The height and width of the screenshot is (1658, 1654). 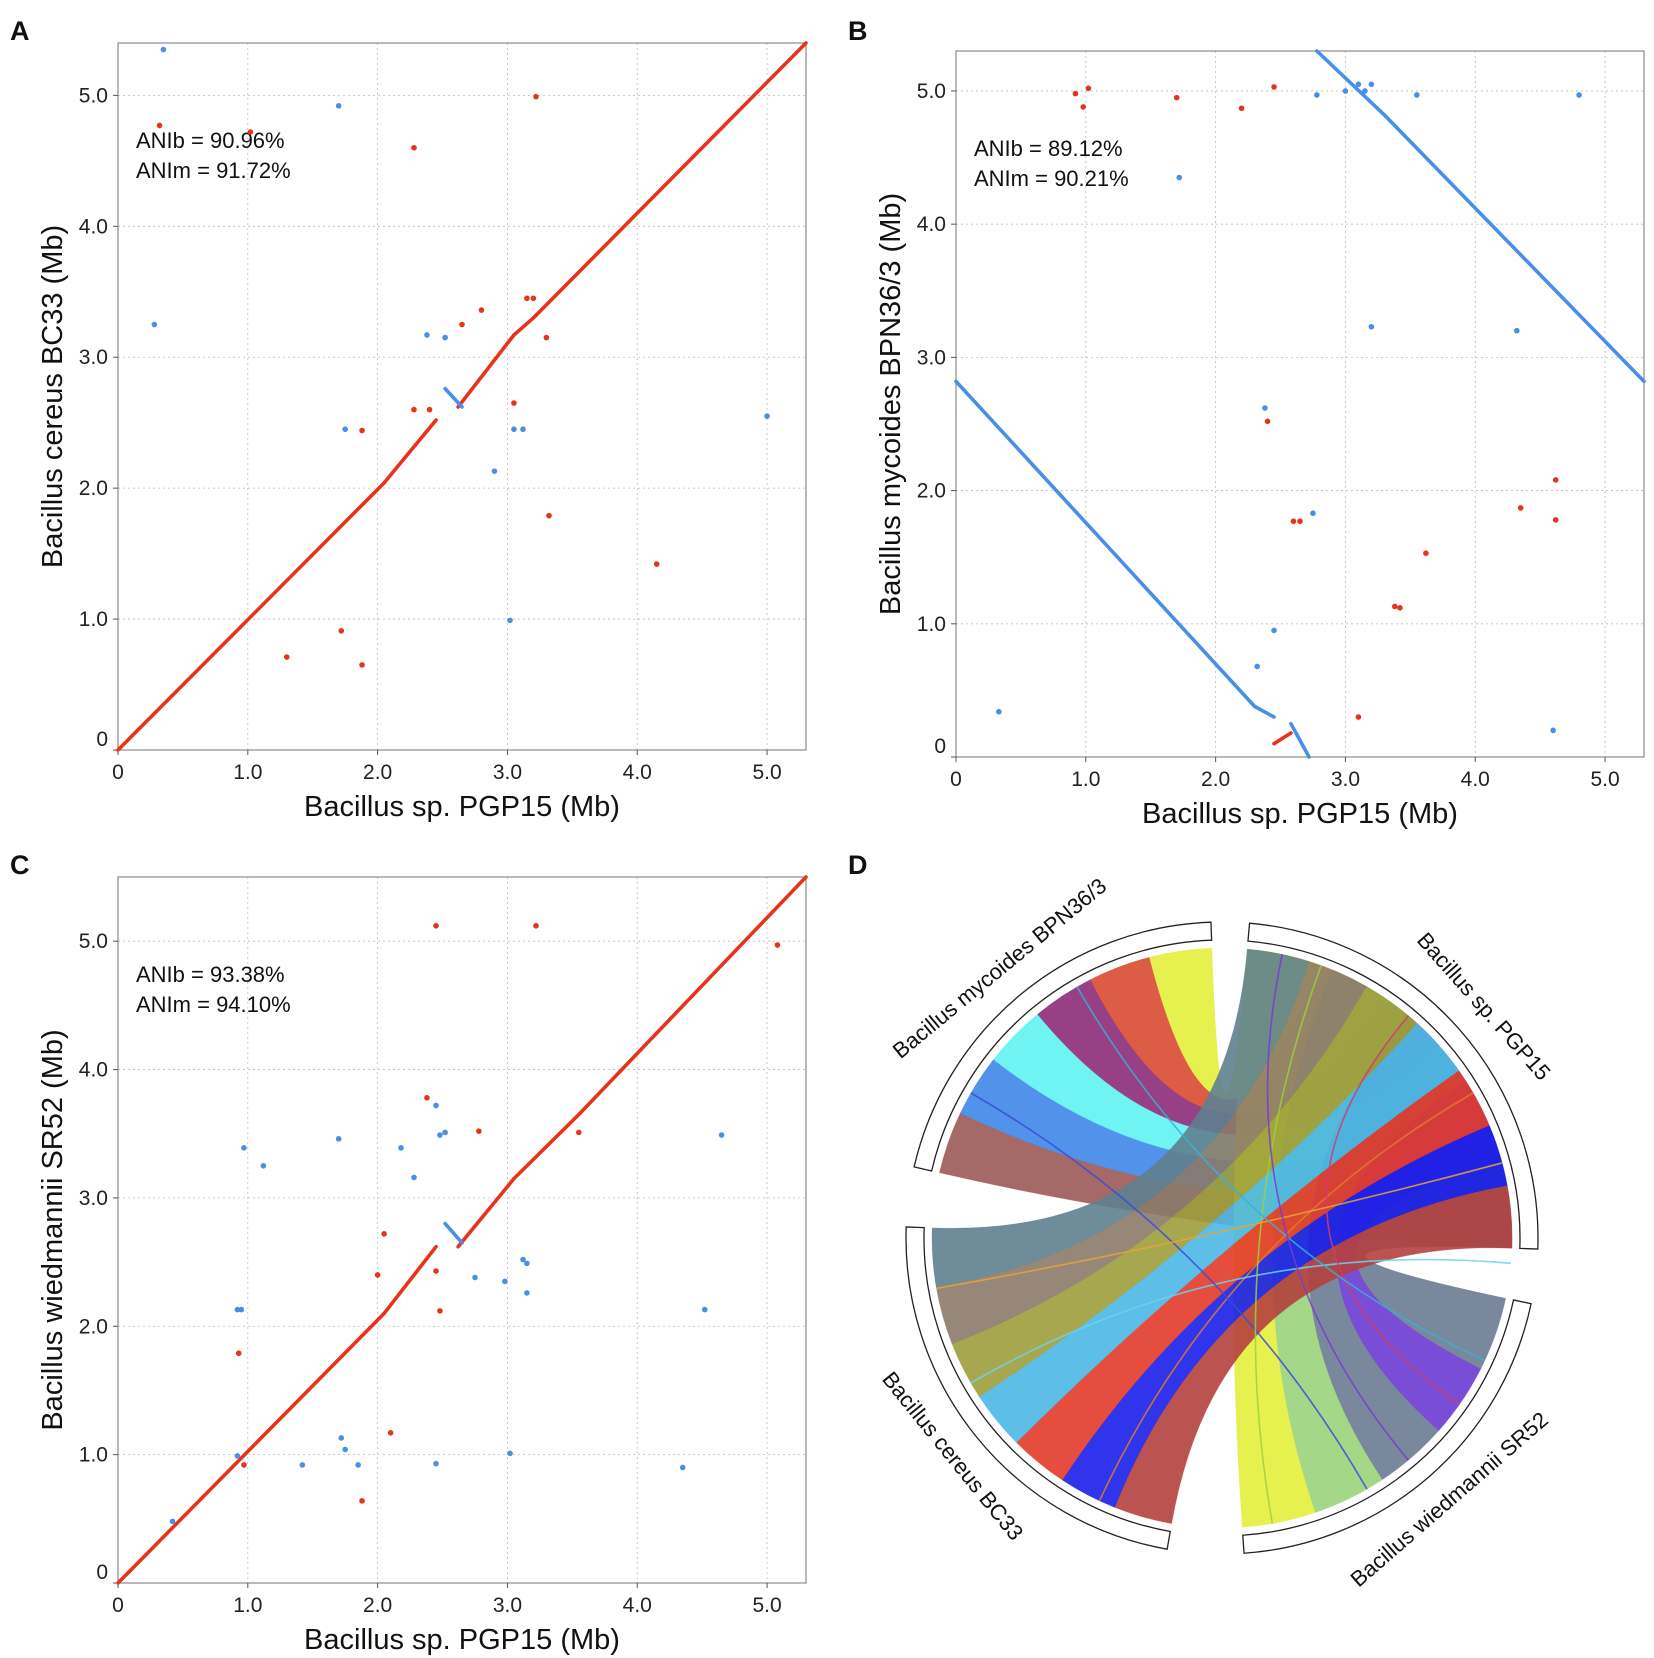 I want to click on panel-a-y-axis-label: Bacillus cereus BC33 (Mb), so click(x=53, y=396).